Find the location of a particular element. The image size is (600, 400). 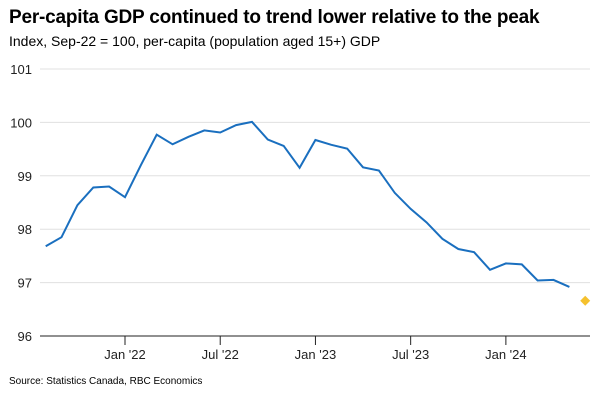

y-tick-label: 96 is located at coordinates (25, 336).